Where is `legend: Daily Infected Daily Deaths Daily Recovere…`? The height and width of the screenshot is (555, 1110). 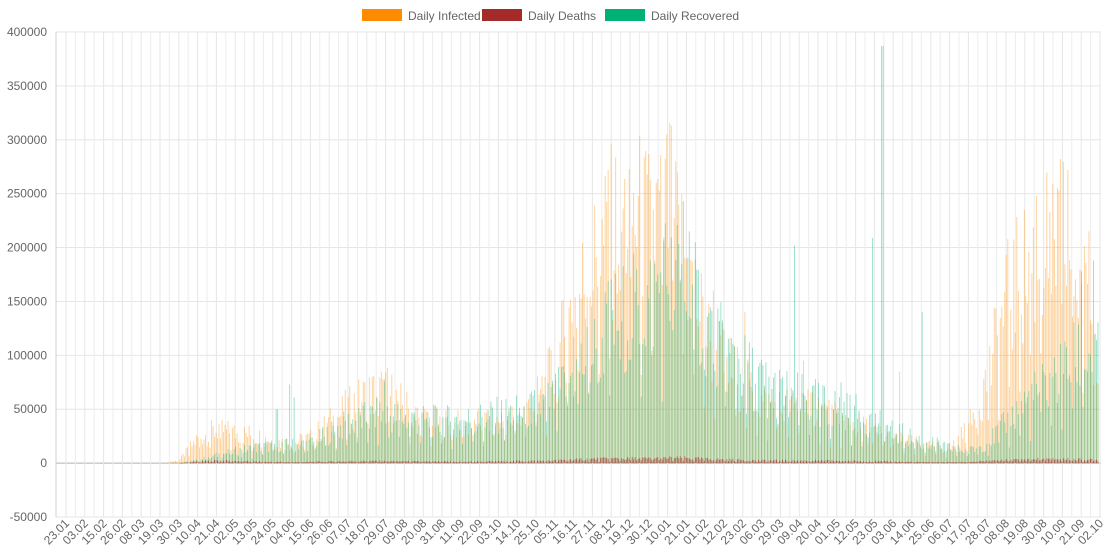
legend: Daily Infected Daily Deaths Daily Recovere… is located at coordinates (550, 16).